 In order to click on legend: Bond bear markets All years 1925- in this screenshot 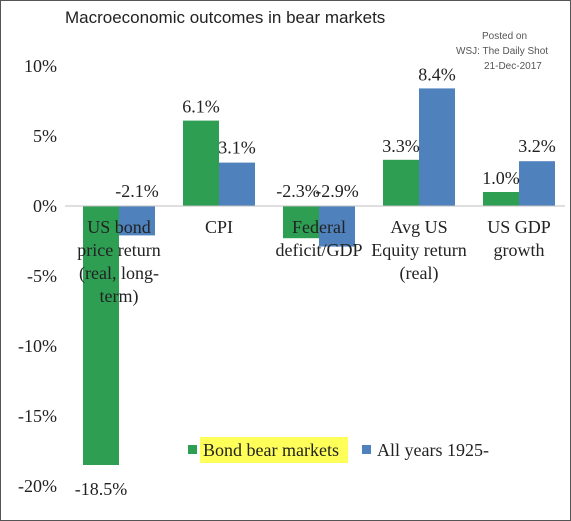, I will do `click(338, 450)`.